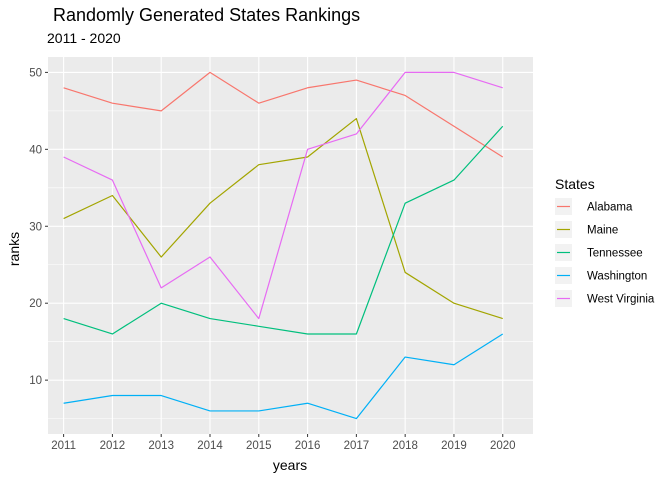  I want to click on x-tick-label: 2020, so click(503, 446).